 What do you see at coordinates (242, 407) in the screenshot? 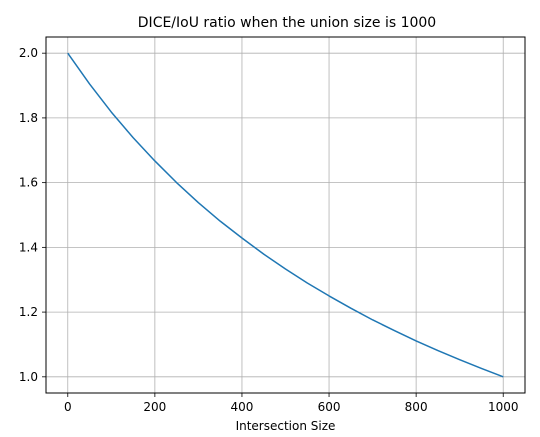
I see `x-tick-label: 400` at bounding box center [242, 407].